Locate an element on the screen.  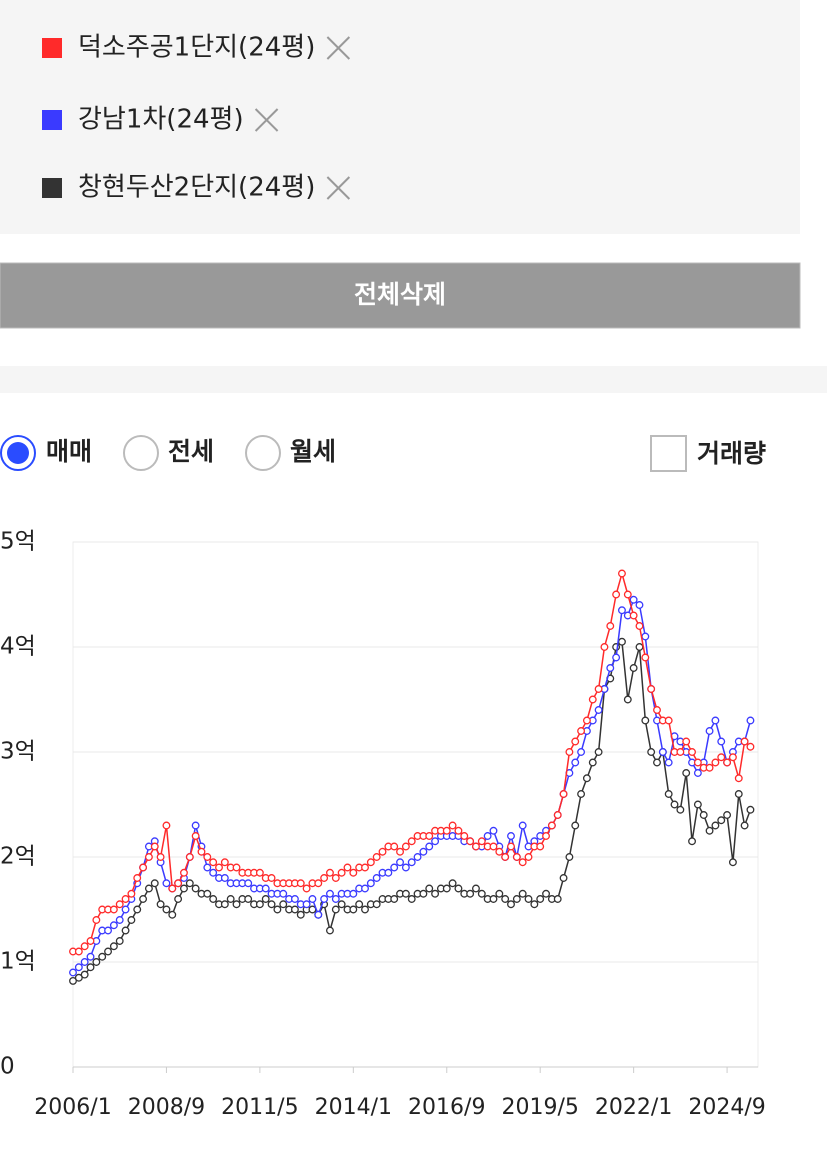
delete-all-button is located at coordinates (400, 295).